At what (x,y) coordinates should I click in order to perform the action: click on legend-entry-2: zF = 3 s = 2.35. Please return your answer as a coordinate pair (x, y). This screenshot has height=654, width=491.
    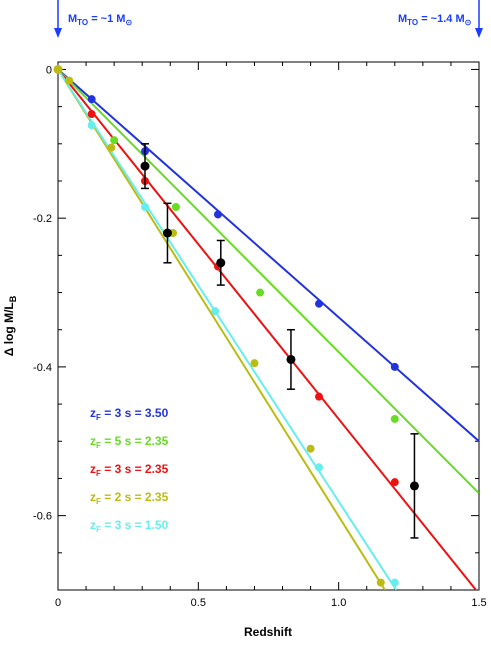
    Looking at the image, I should click on (129, 470).